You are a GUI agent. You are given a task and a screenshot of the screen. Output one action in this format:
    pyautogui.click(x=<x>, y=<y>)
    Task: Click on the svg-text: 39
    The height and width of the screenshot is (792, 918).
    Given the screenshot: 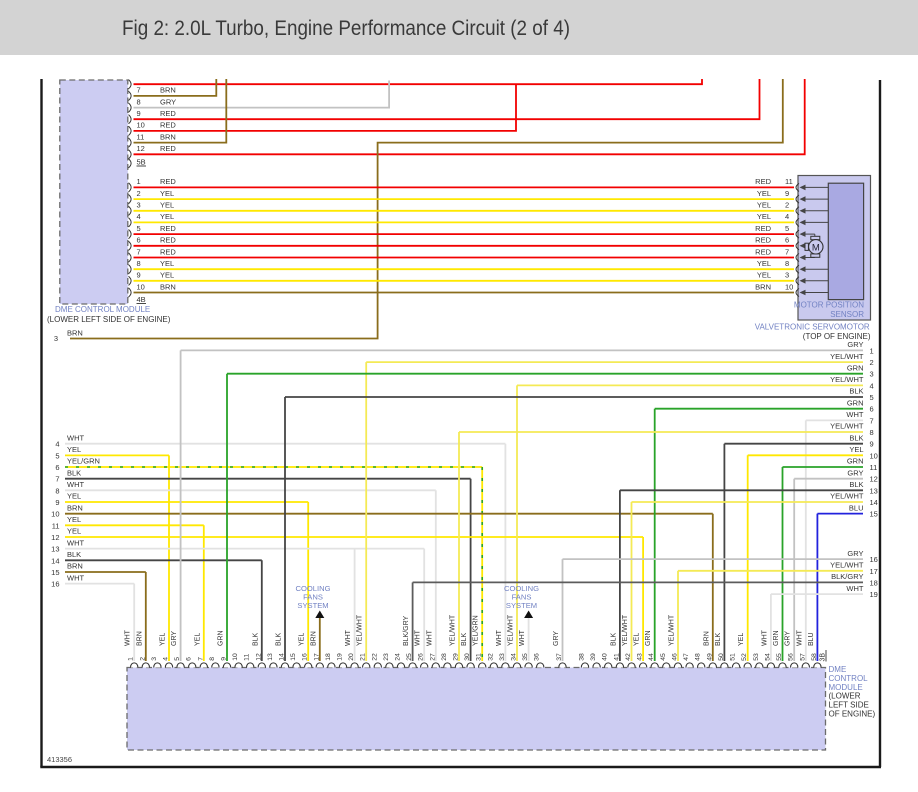 What is the action you would take?
    pyautogui.click(x=593, y=657)
    